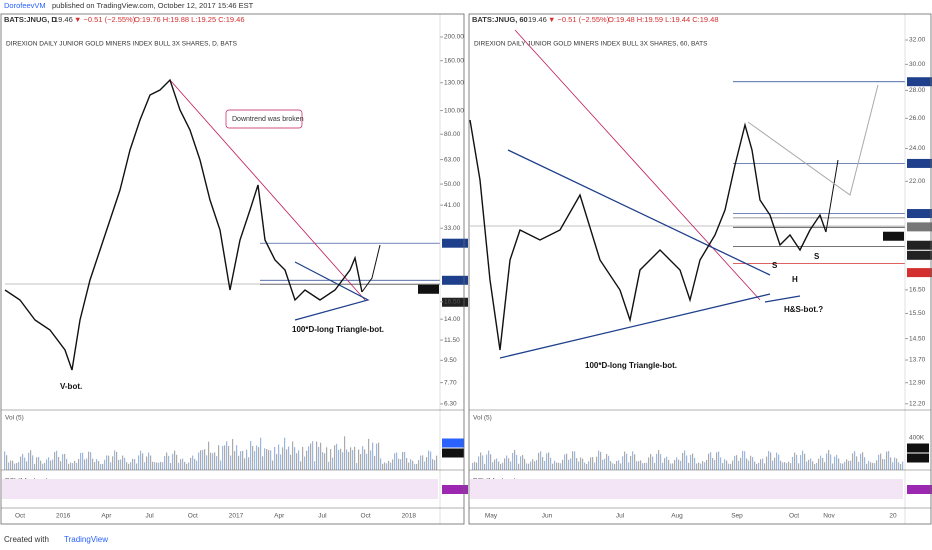 The width and height of the screenshot is (932, 550). What do you see at coordinates (193, 516) in the screenshot?
I see `x-tick-label: Oct` at bounding box center [193, 516].